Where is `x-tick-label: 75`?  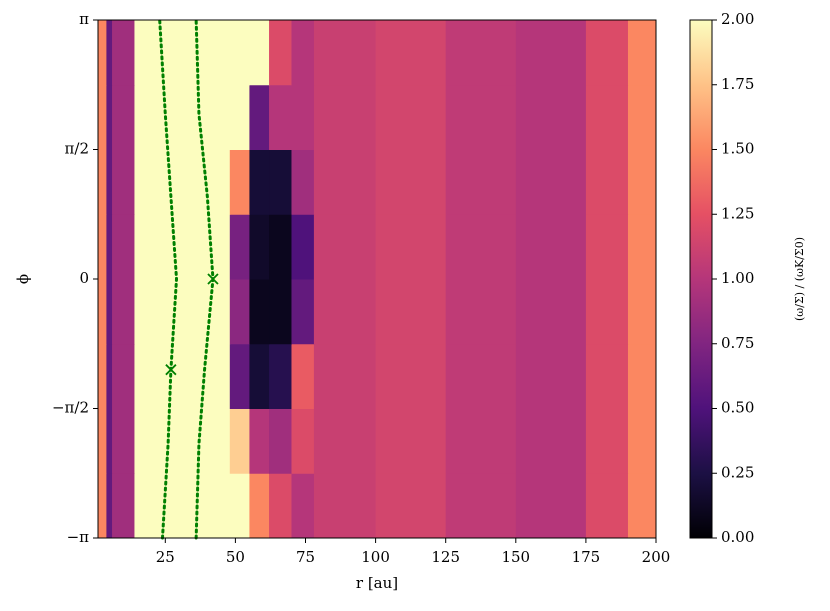
x-tick-label: 75 is located at coordinates (305, 557).